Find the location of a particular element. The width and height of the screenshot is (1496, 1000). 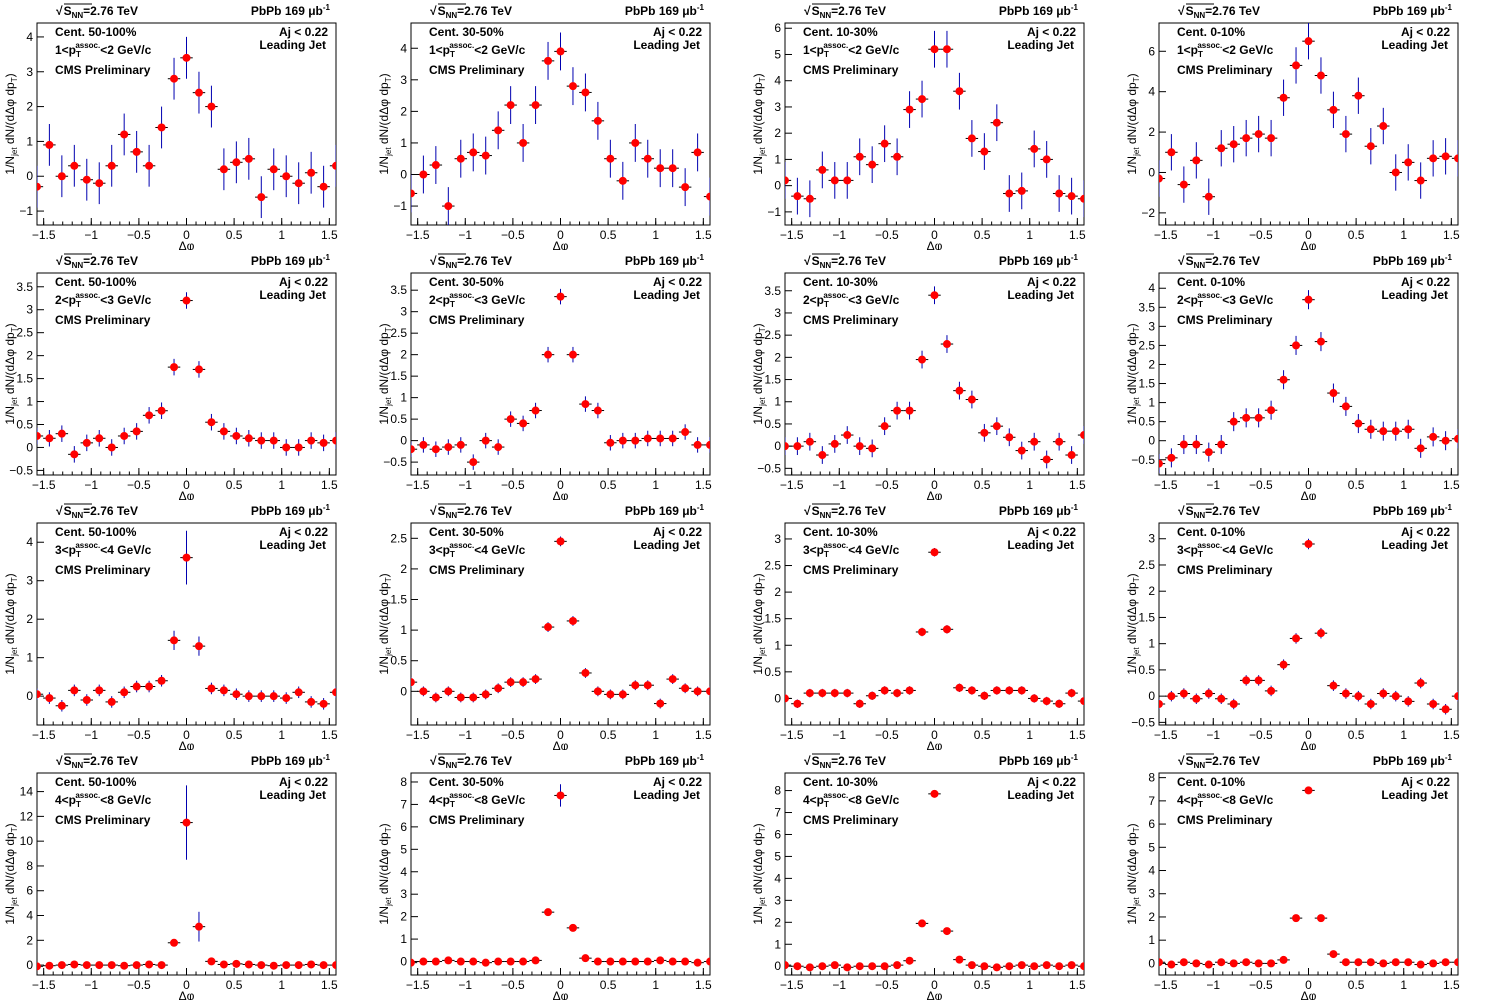

energy-label: √SNN=2.76 TeV is located at coordinates (845, 512).